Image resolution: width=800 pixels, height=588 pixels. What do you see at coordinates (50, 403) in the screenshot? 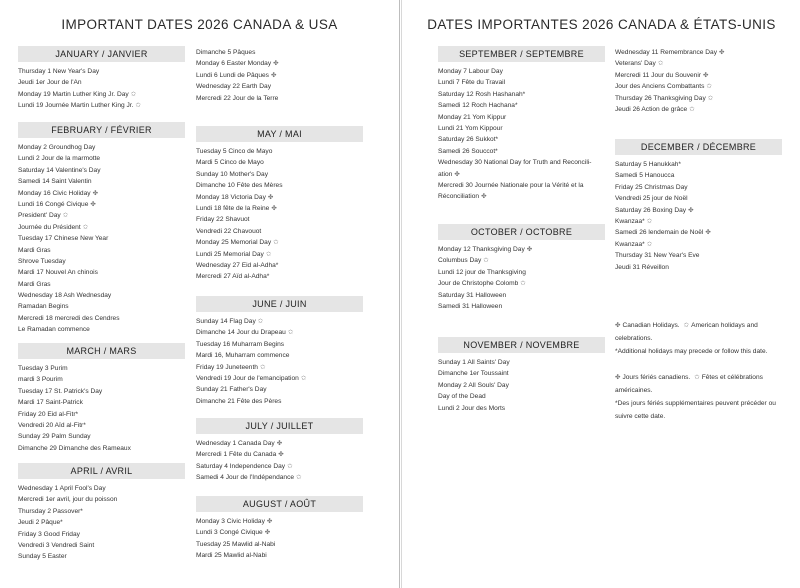
I see `date-text: Mardi 17 Saint-Patrick` at bounding box center [50, 403].